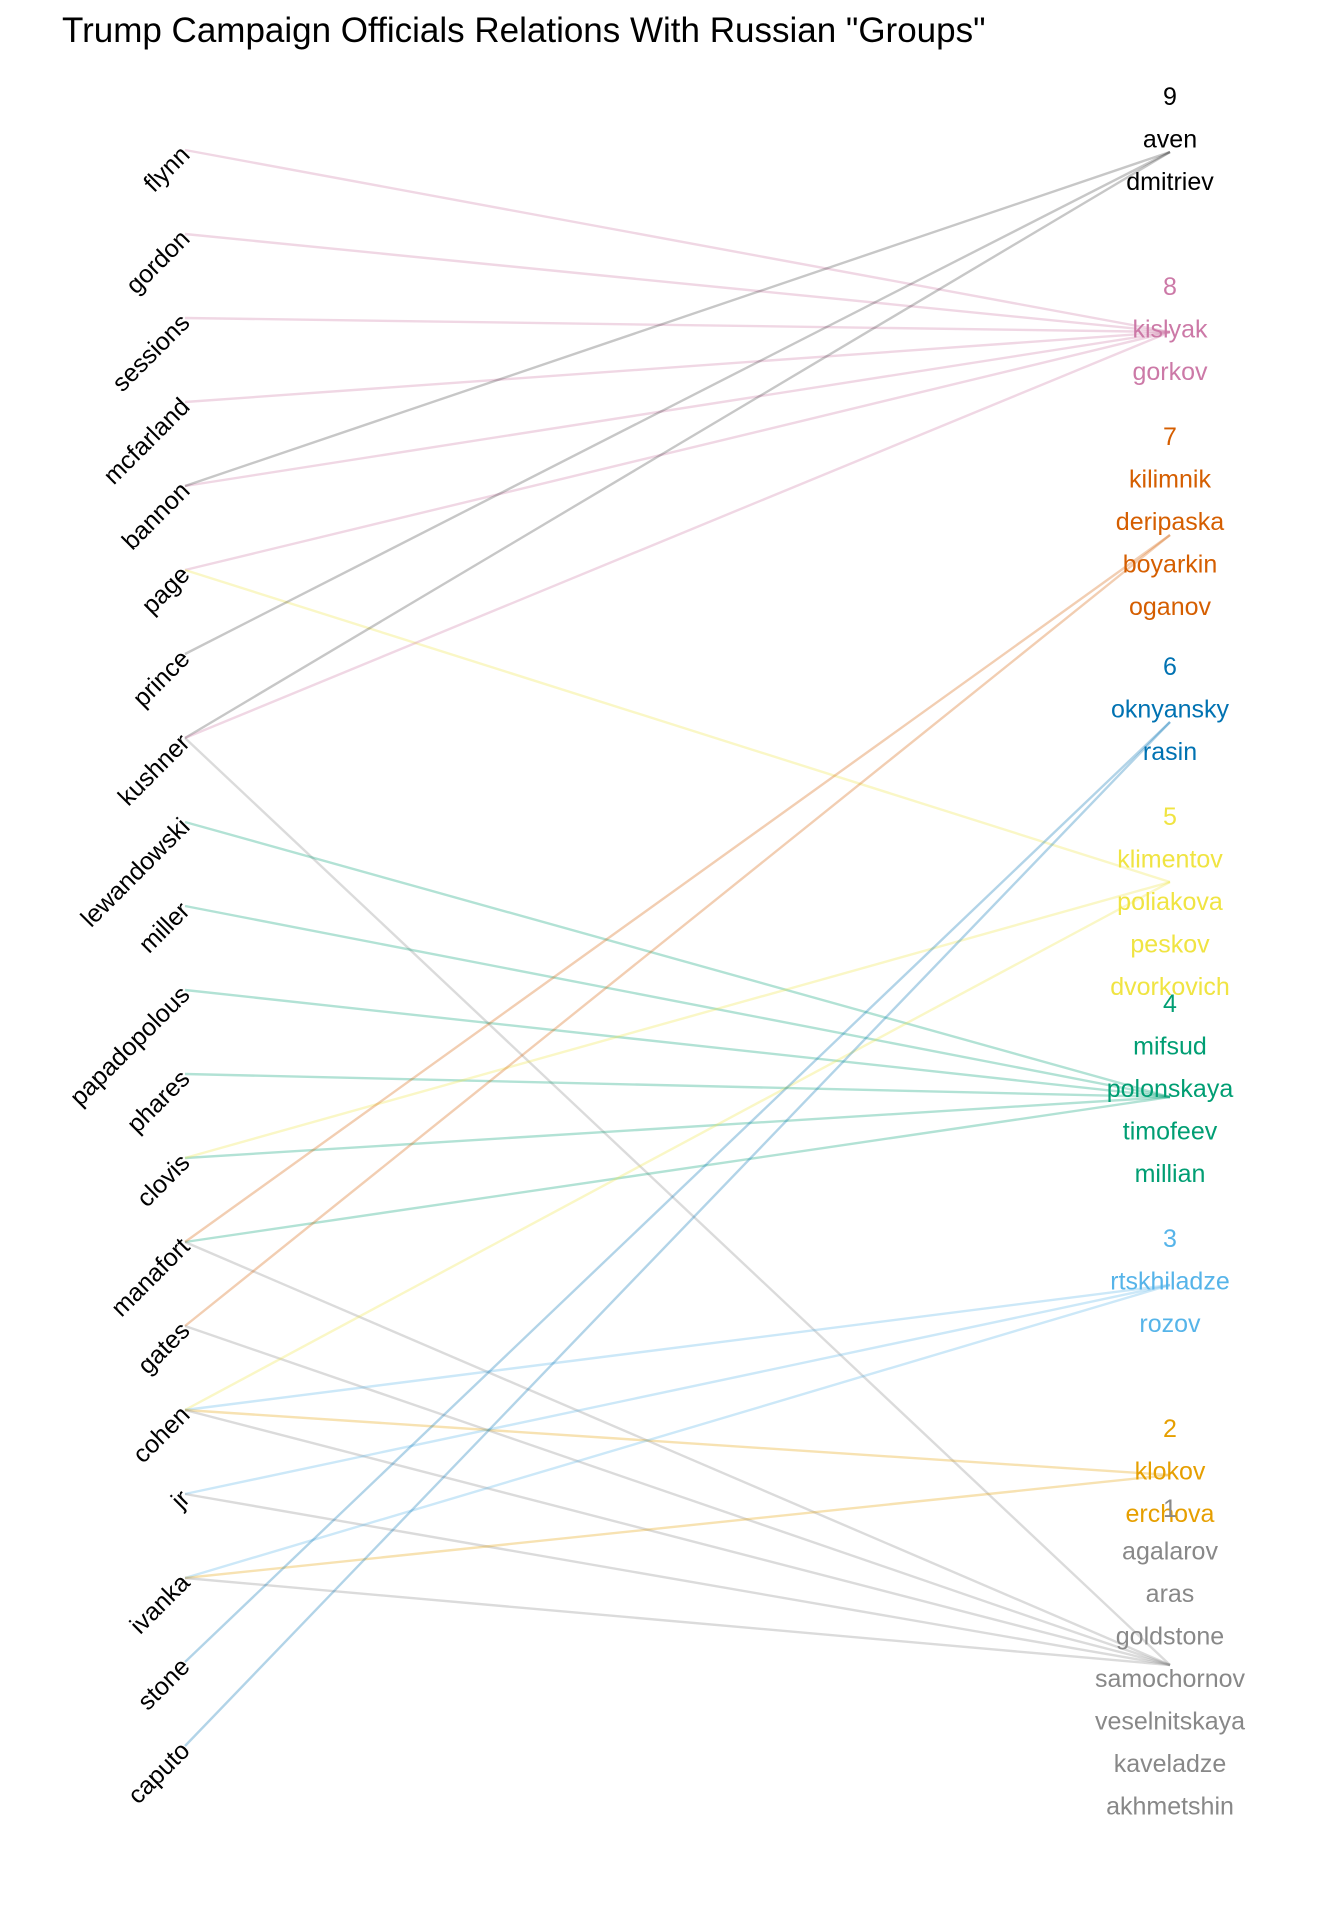 This screenshot has height=1920, width=1344. Describe the element at coordinates (1170, 710) in the screenshot. I see `group-member-oknyansky: oknyansky` at that location.